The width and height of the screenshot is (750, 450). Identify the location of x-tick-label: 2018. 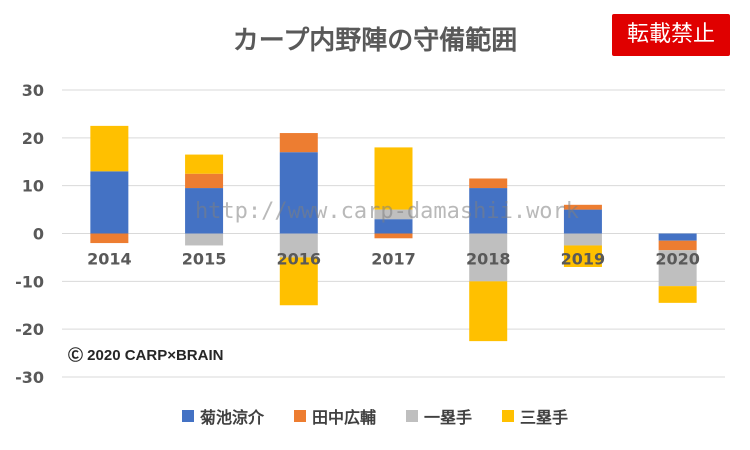
(488, 259).